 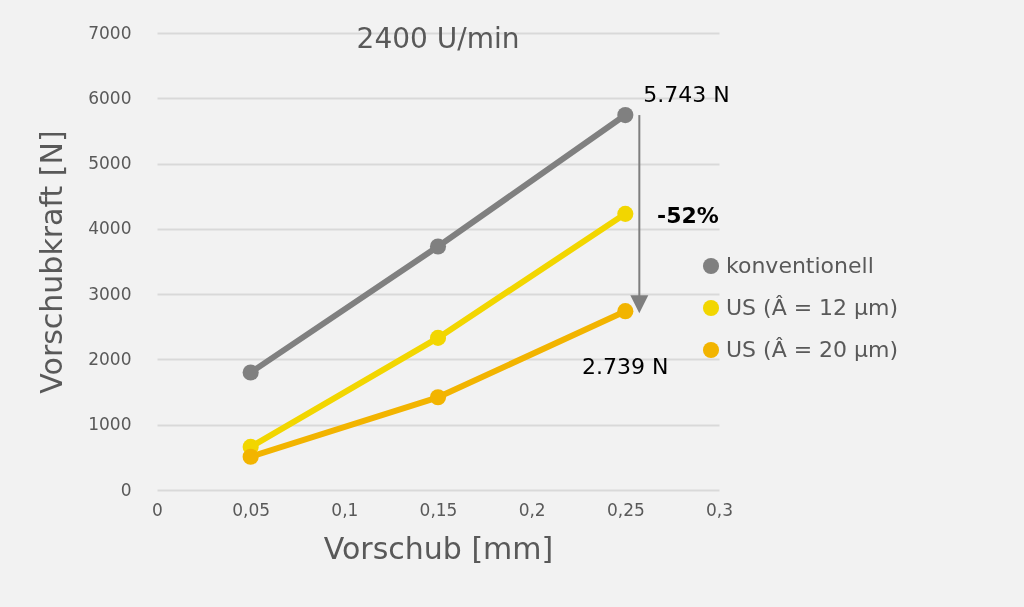 I want to click on x-axis-title: Vorschub [mm], so click(x=438, y=548).